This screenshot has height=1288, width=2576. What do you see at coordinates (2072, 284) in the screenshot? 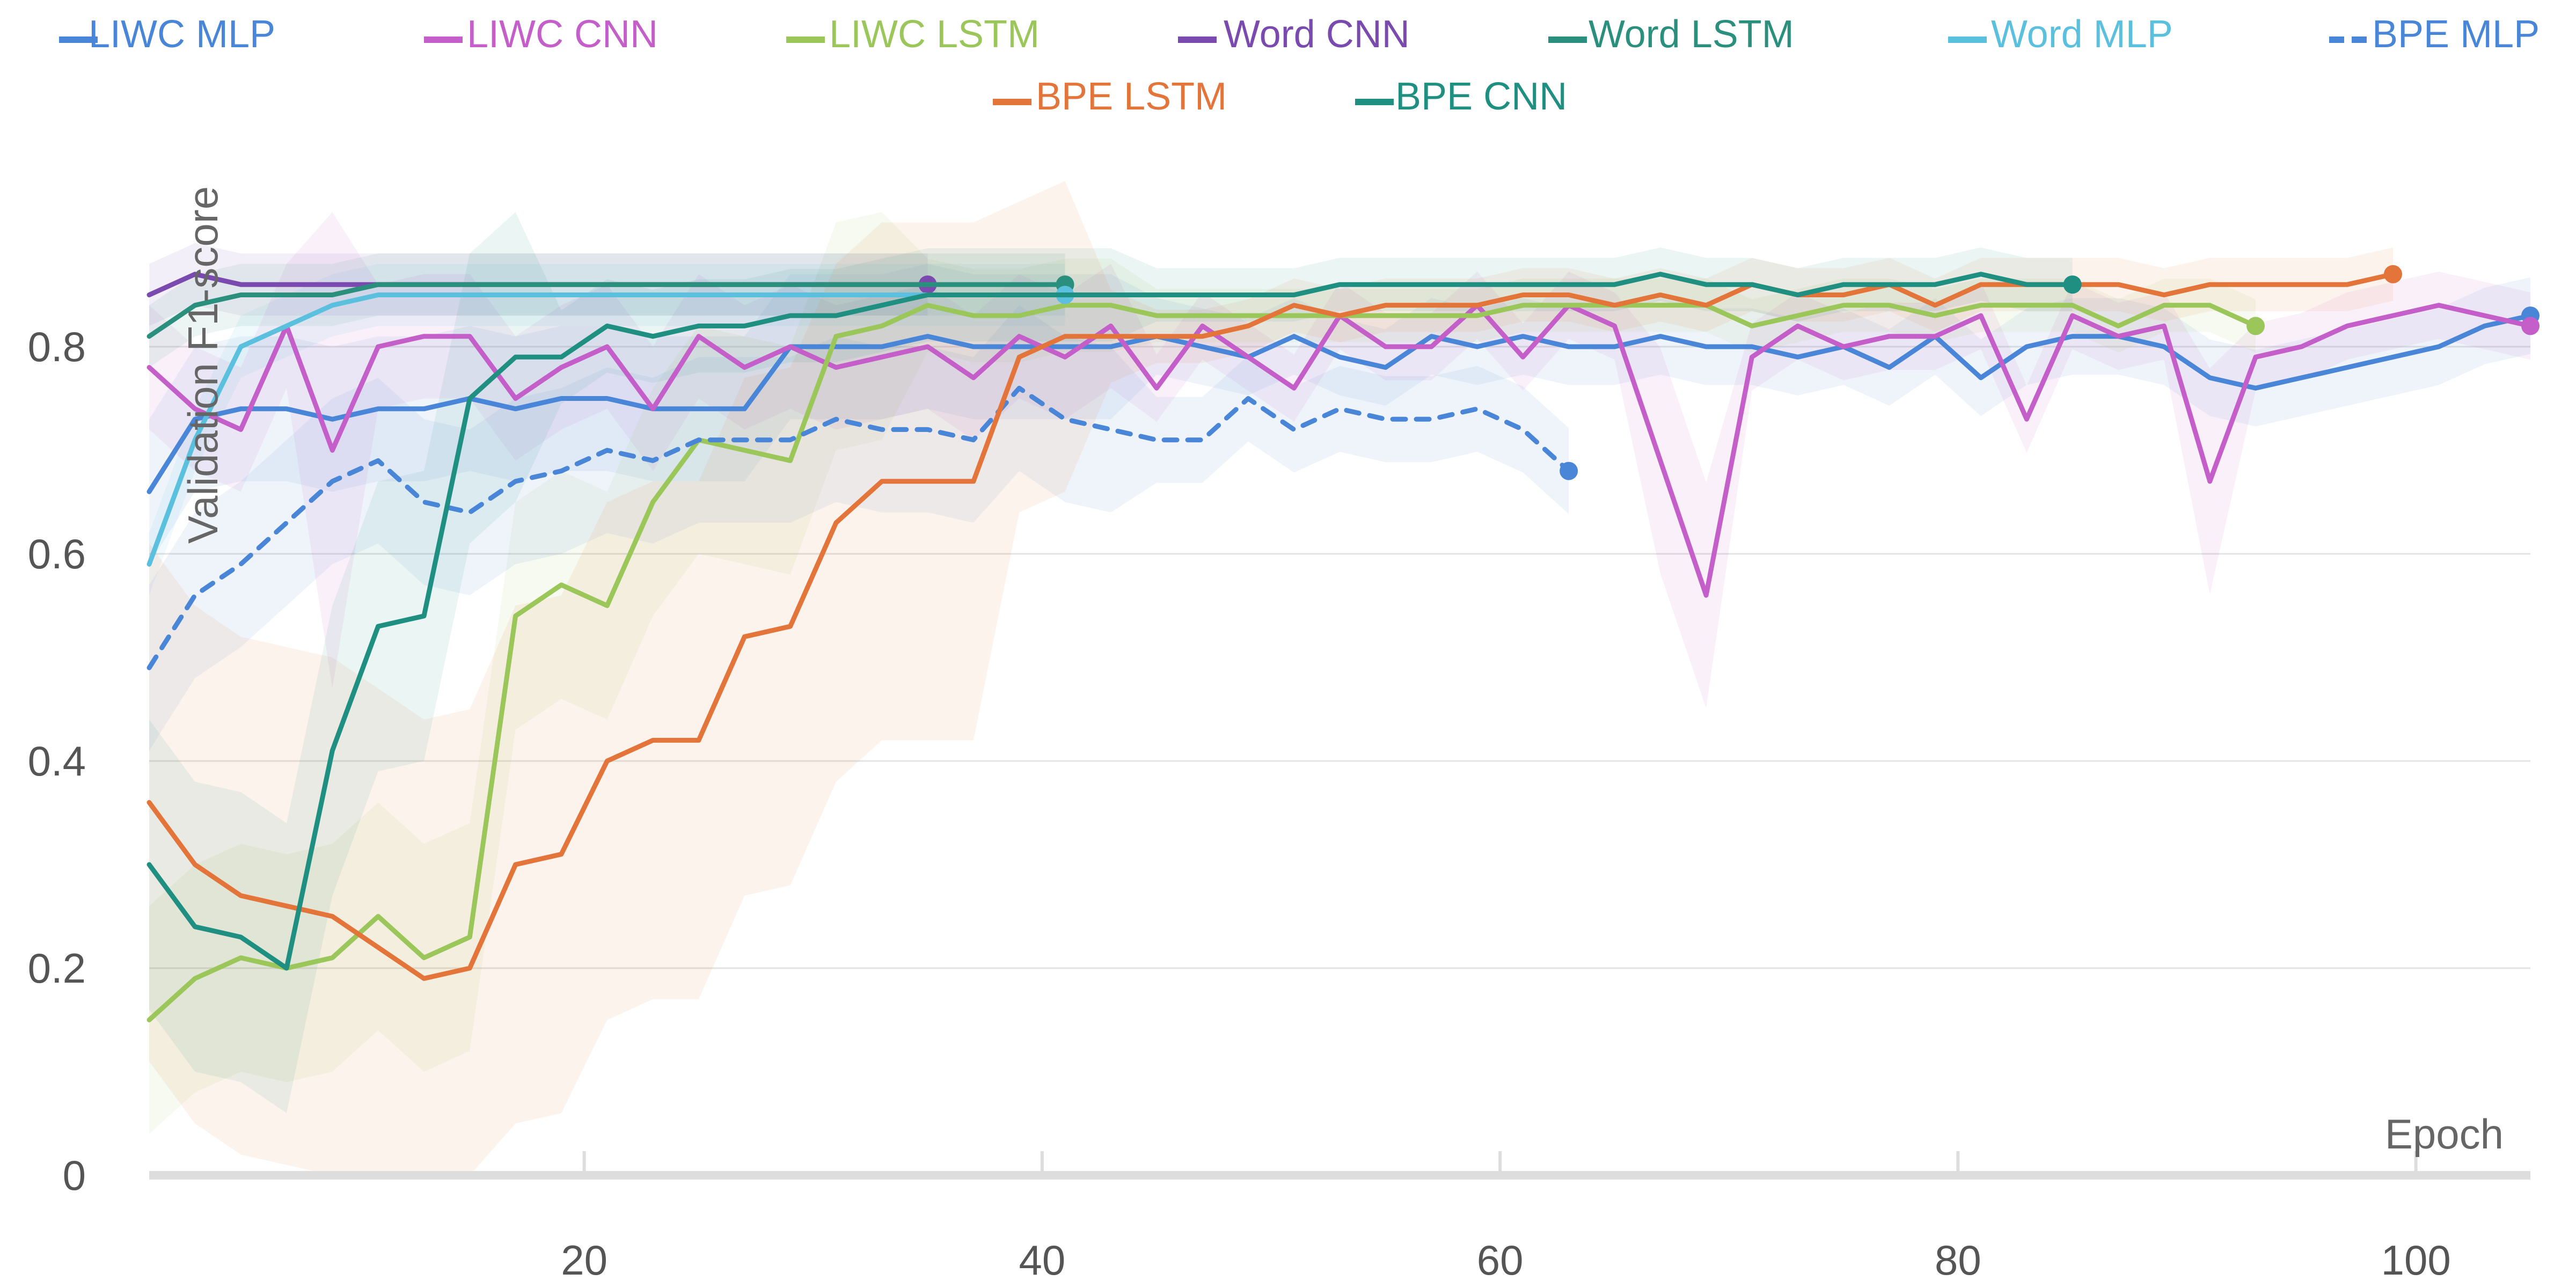
I see `series-end-point-bpe-cnn` at bounding box center [2072, 284].